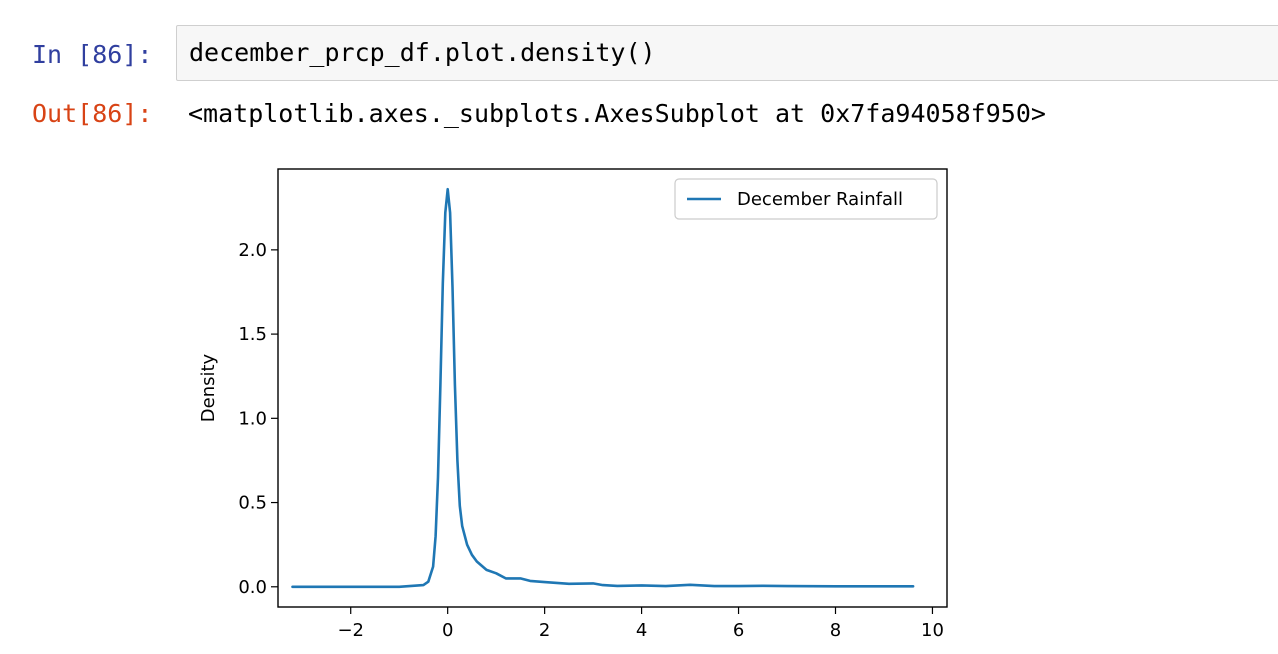 This screenshot has width=1278, height=654. I want to click on x-tick-label: 2, so click(544, 630).